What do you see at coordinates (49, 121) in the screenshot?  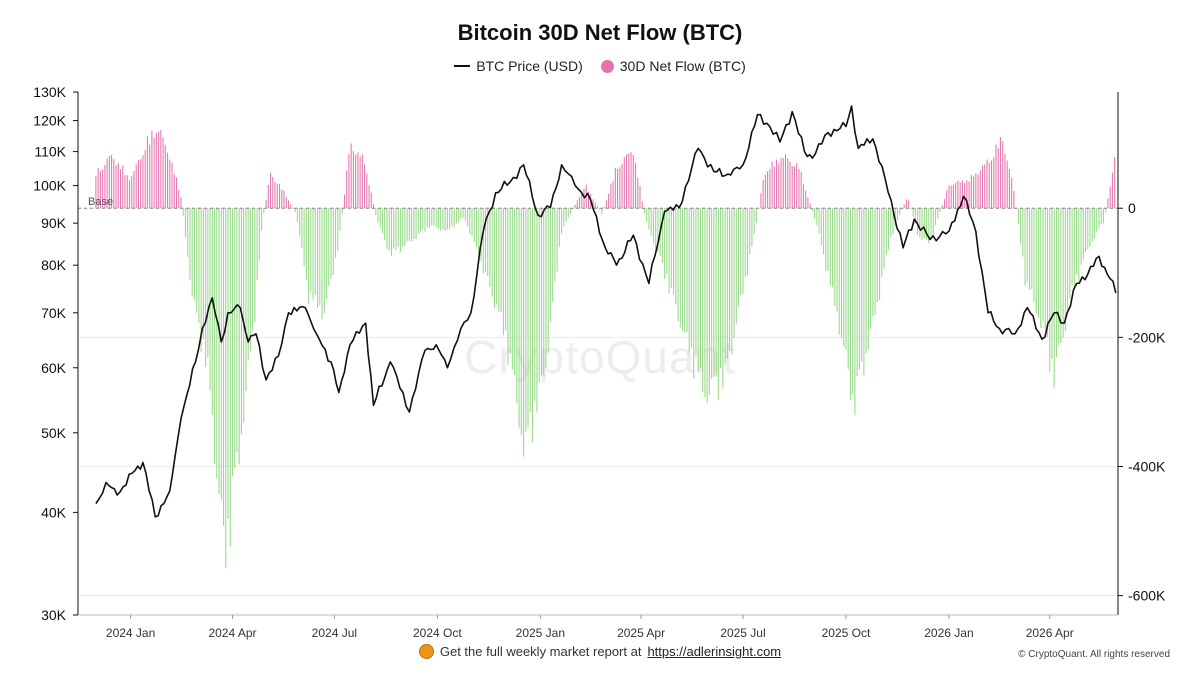 I see `left-tick-label: 120K` at bounding box center [49, 121].